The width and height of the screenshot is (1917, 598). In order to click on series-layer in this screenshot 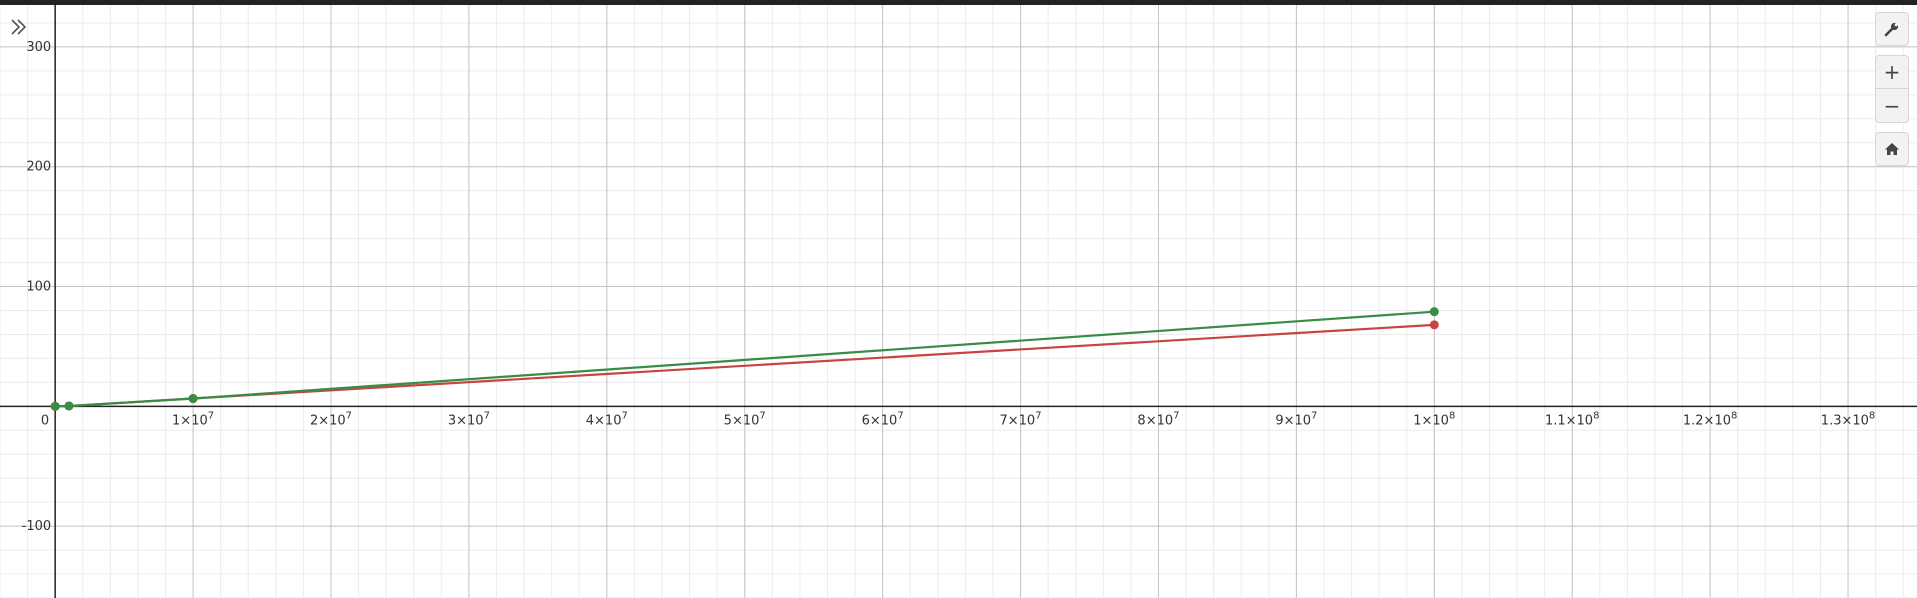, I will do `click(744, 359)`.